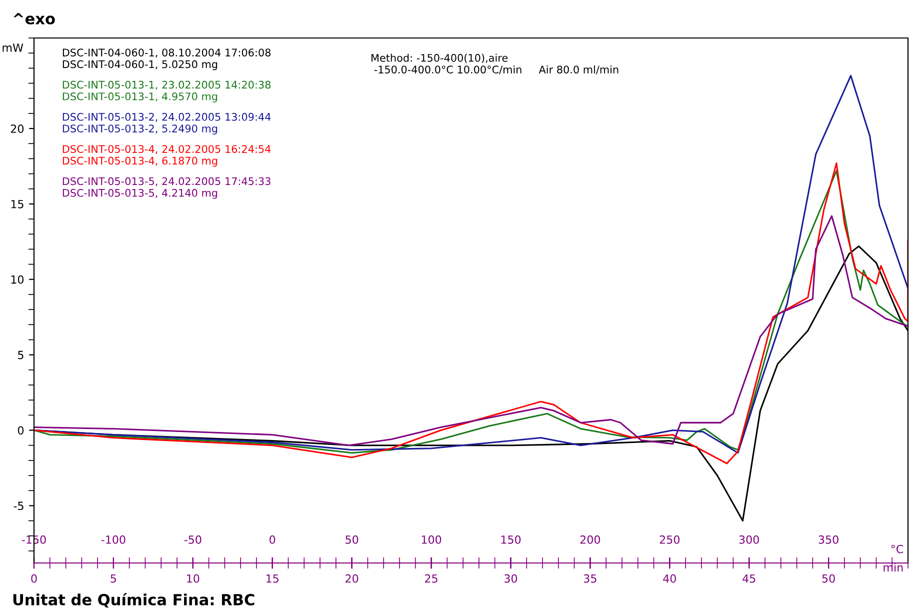 This screenshot has width=910, height=611. I want to click on x2-tick-label: 20, so click(352, 578).